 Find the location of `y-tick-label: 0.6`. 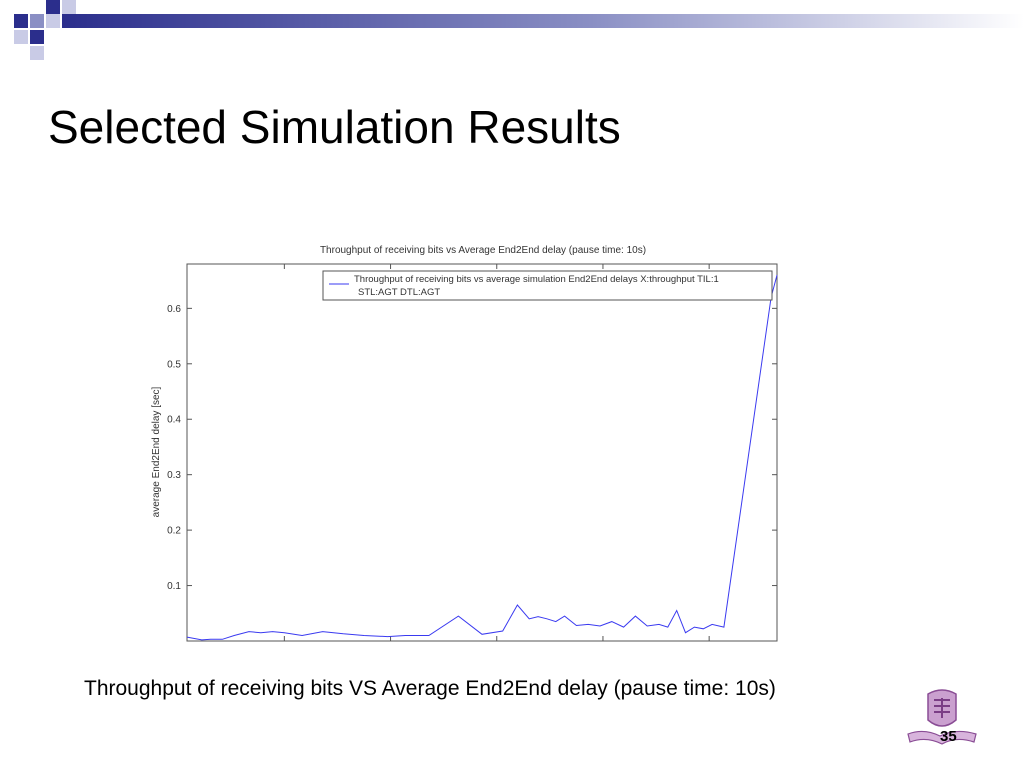

y-tick-label: 0.6 is located at coordinates (174, 309).